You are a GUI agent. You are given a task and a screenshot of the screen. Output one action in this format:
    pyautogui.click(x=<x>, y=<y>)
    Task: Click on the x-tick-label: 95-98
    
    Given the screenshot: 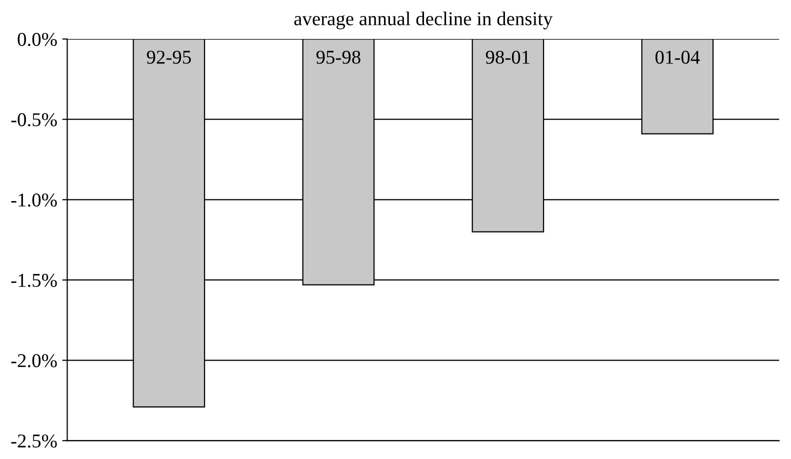 What is the action you would take?
    pyautogui.click(x=338, y=57)
    